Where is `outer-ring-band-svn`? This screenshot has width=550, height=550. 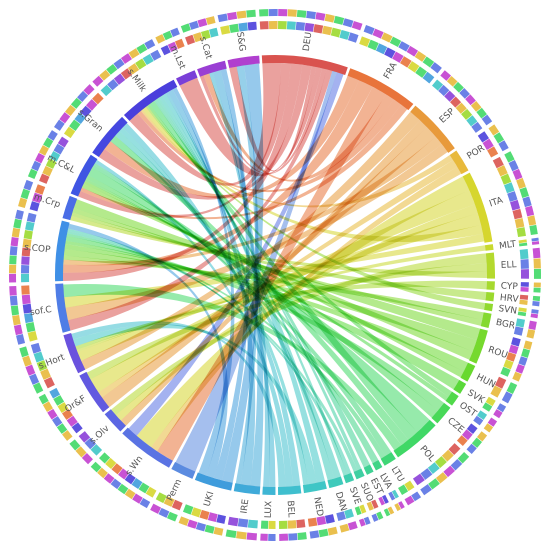 outer-ring-band-svn is located at coordinates (534, 316).